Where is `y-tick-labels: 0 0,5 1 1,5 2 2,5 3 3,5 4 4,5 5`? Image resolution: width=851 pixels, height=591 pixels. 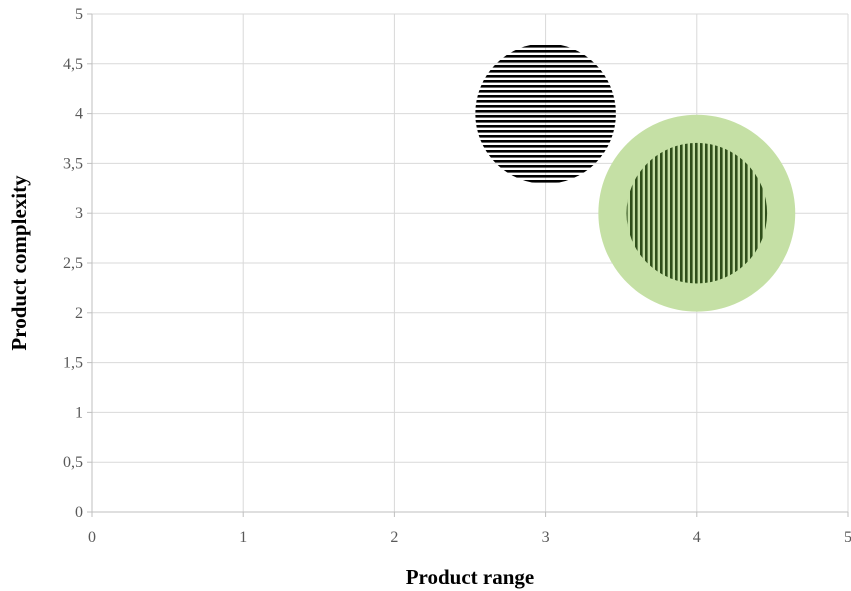 y-tick-labels: 0 0,5 1 1,5 2 2,5 3 3,5 4 4,5 5 is located at coordinates (73, 263).